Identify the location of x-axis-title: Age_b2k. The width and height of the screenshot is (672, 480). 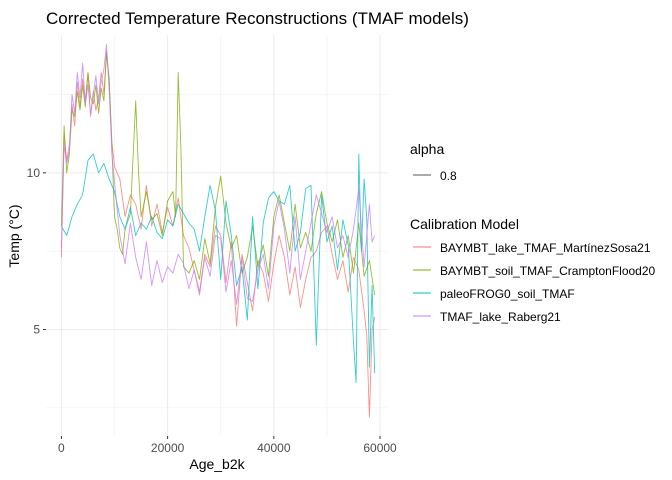
(217, 464).